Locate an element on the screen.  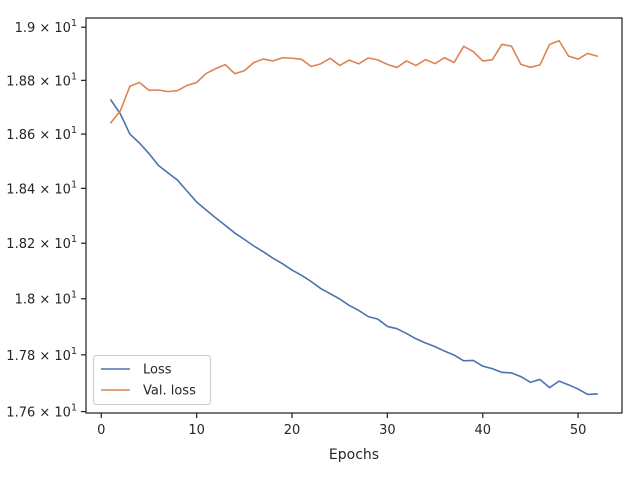
x-tick-label: 30 is located at coordinates (387, 430).